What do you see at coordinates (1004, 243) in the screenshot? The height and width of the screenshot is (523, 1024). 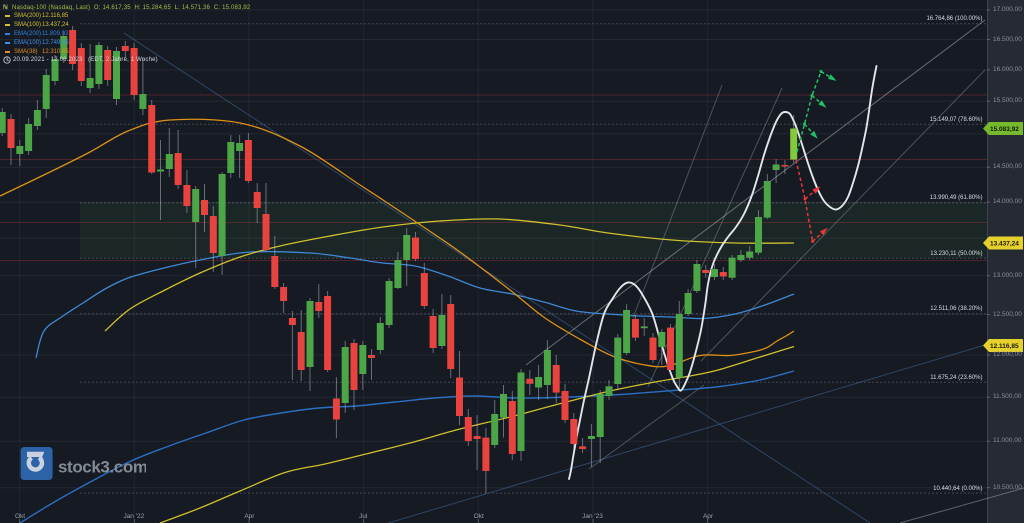 I see `svg-text: 13.437,24` at bounding box center [1004, 243].